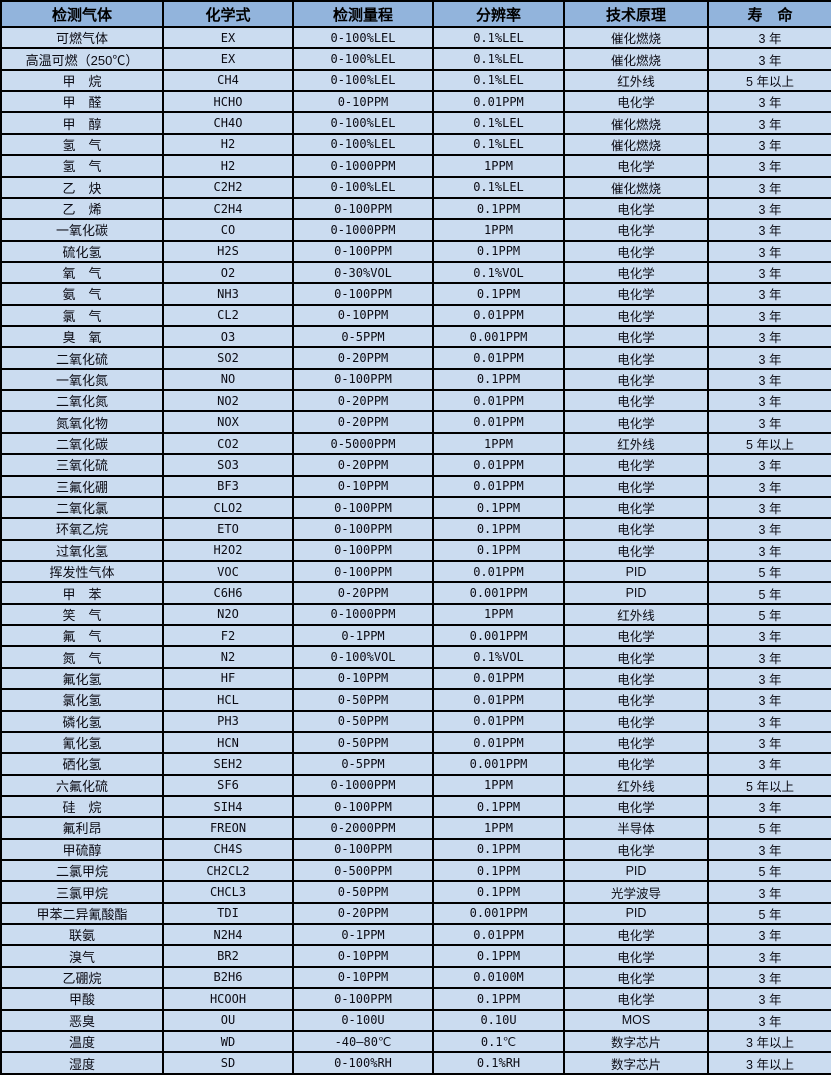 This screenshot has height=1075, width=831. Describe the element at coordinates (82, 700) in the screenshot. I see `cell-gas-name: 氯化氢` at that location.